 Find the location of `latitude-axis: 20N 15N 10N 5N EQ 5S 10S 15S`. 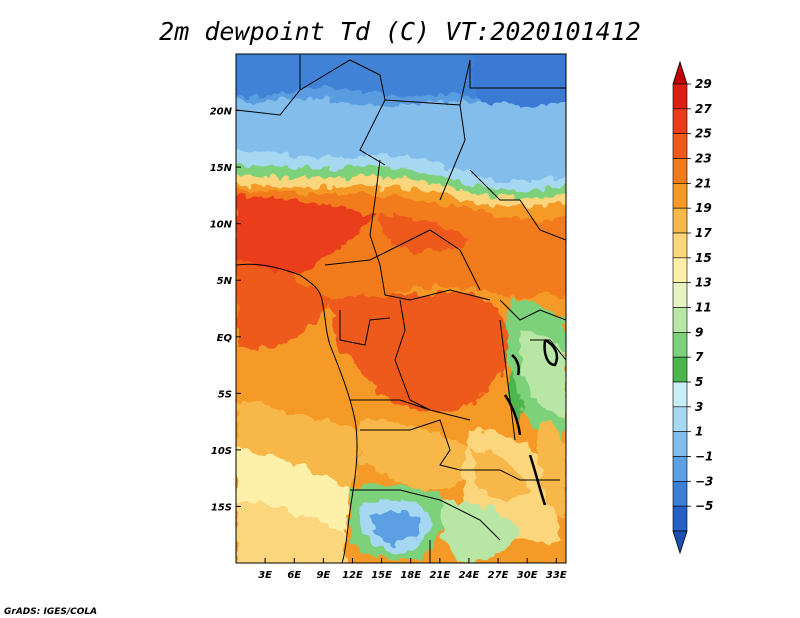

latitude-axis: 20N 15N 10N 5N EQ 5S 10S 15S is located at coordinates (225, 310).